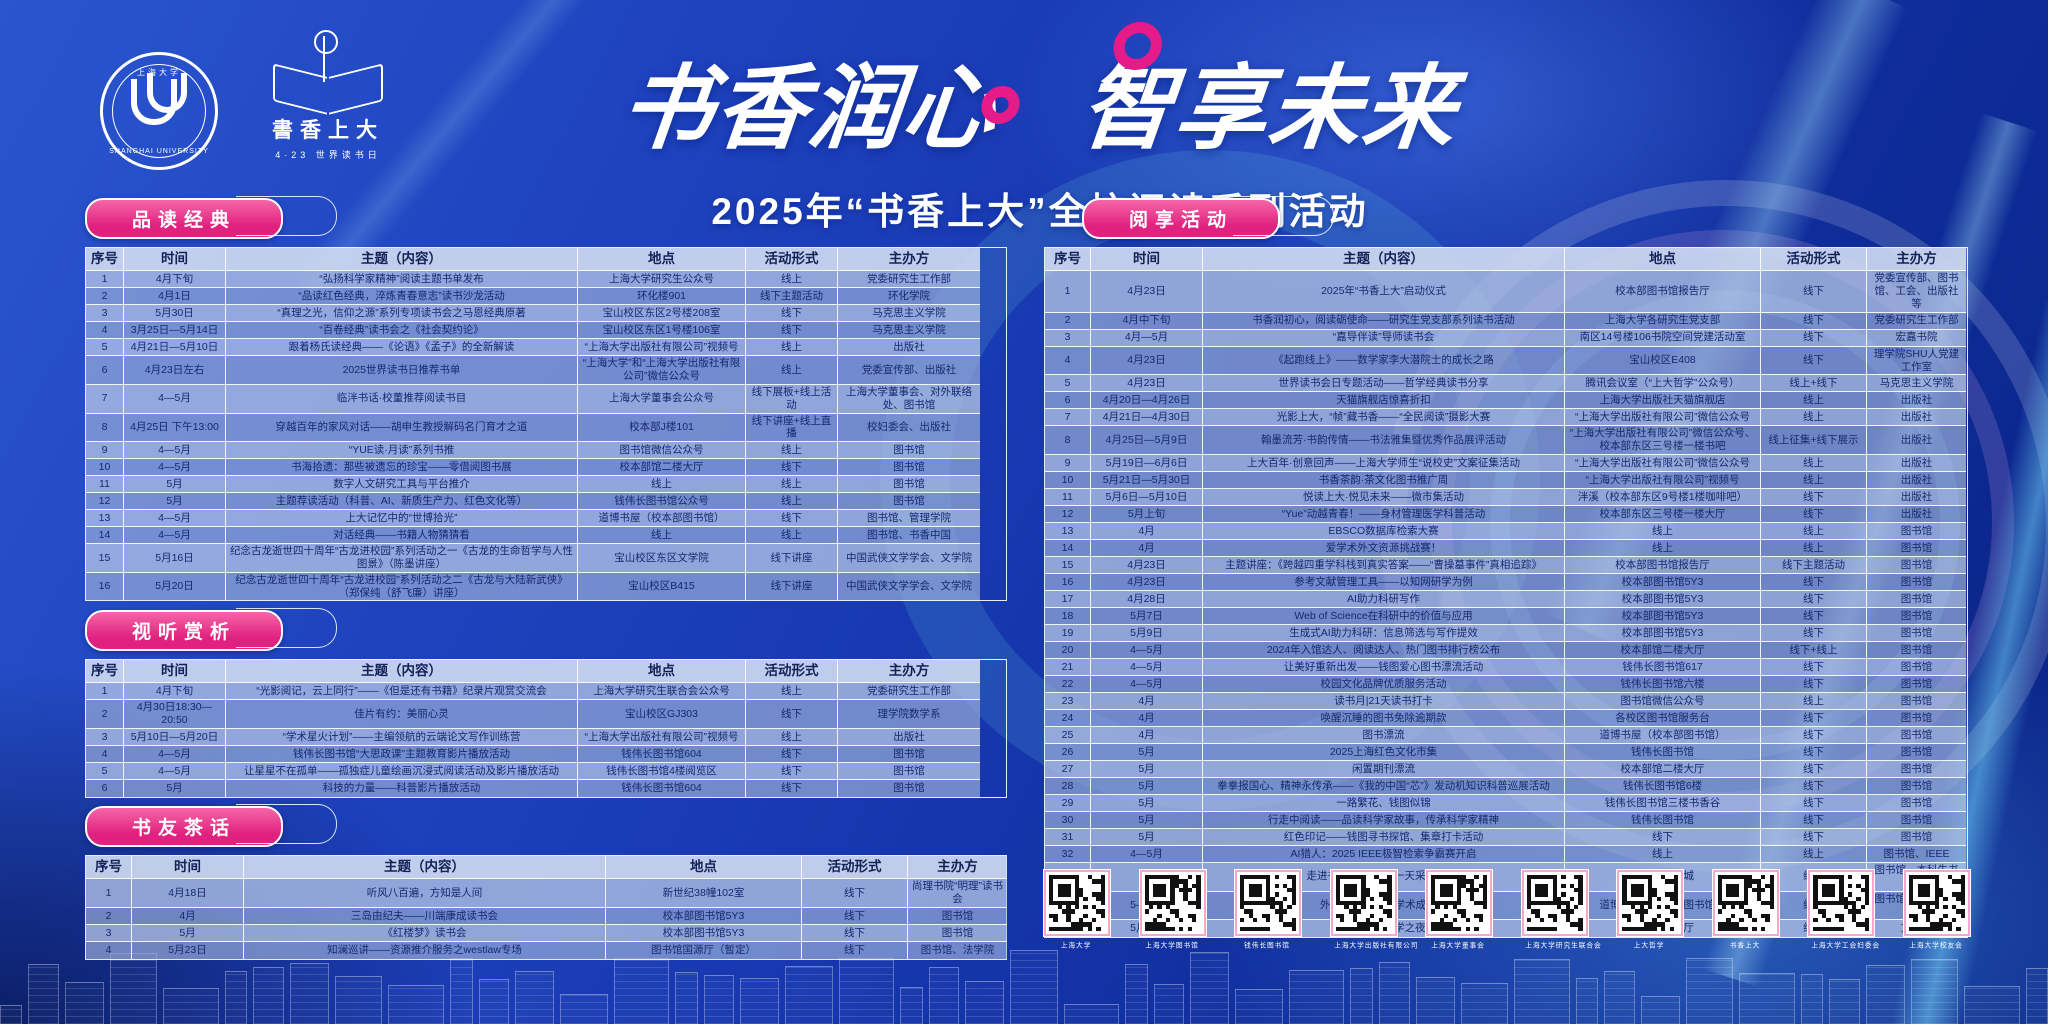 This screenshot has height=1024, width=2048. What do you see at coordinates (546, 934) in the screenshot?
I see `table-row: 3 5月 《红楼梦》读书会 校本部图书馆5Y3 线下 图书馆` at bounding box center [546, 934].